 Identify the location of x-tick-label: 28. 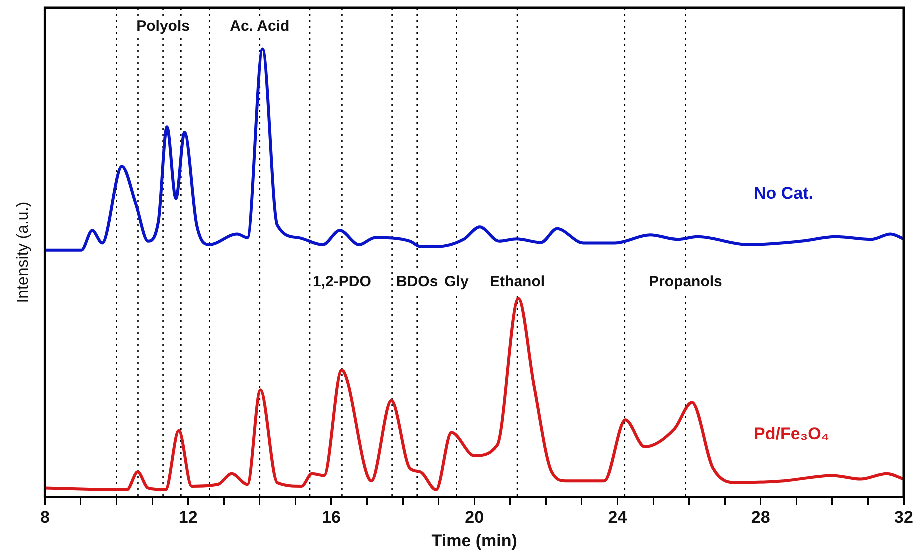
(760, 518).